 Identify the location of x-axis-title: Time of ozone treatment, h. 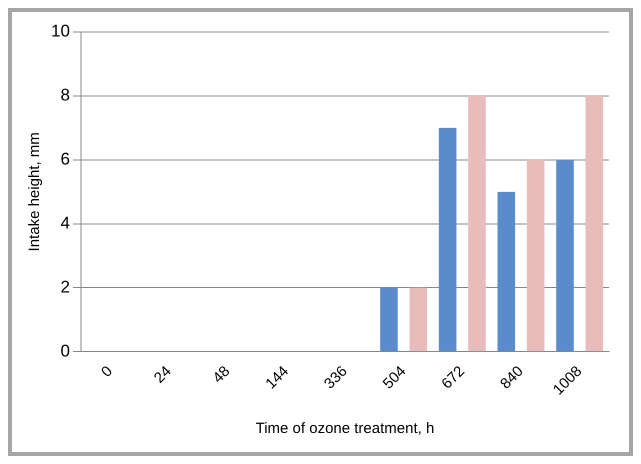
(345, 429).